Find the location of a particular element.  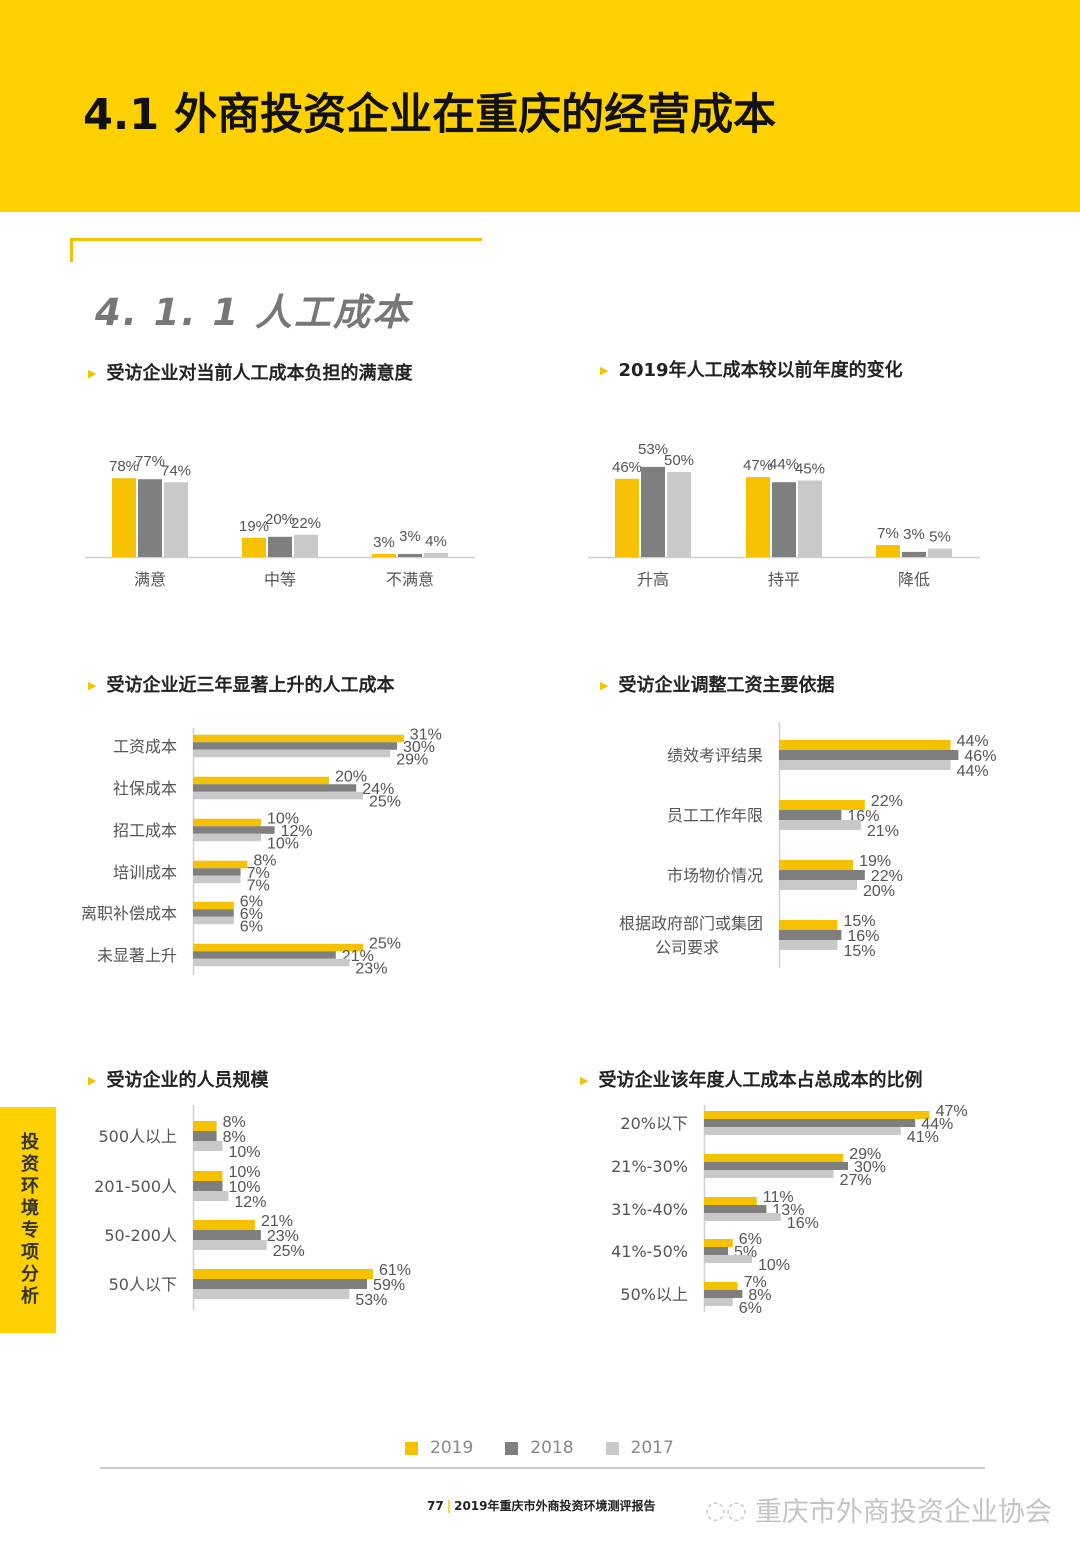

data-label: 20% is located at coordinates (351, 777).